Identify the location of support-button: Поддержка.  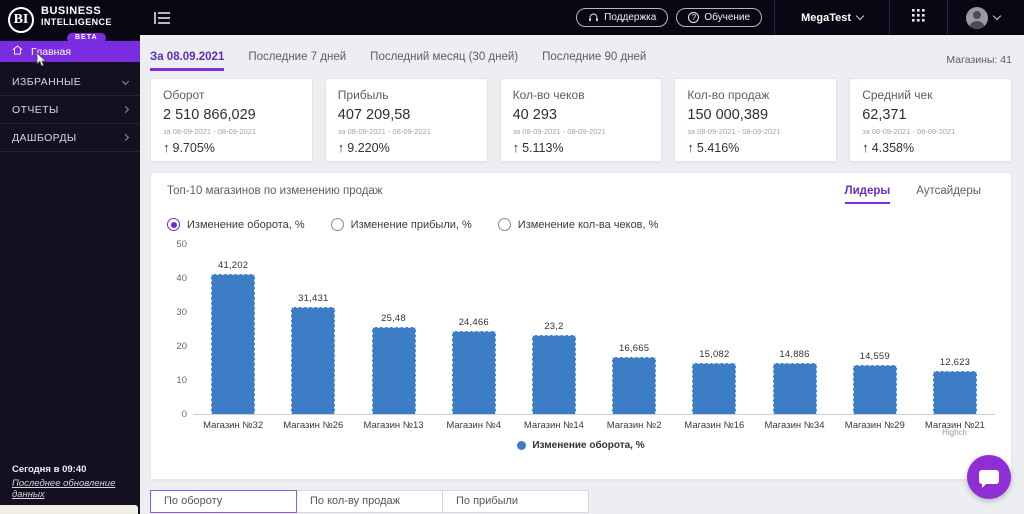
(622, 17).